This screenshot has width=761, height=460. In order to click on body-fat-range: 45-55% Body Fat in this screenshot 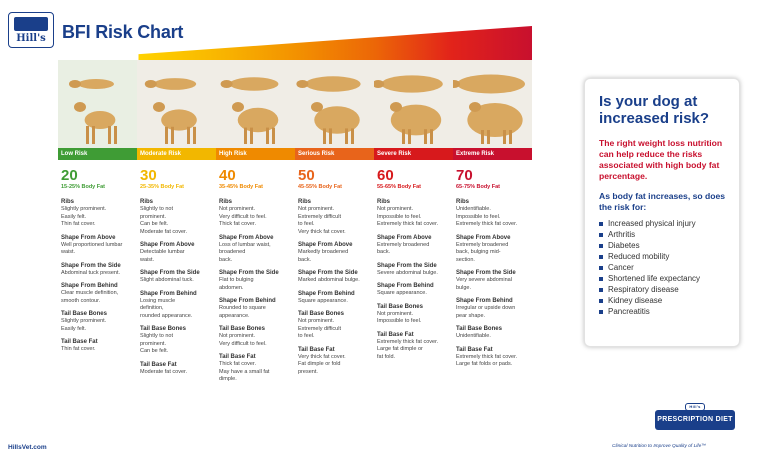, I will do `click(320, 187)`.